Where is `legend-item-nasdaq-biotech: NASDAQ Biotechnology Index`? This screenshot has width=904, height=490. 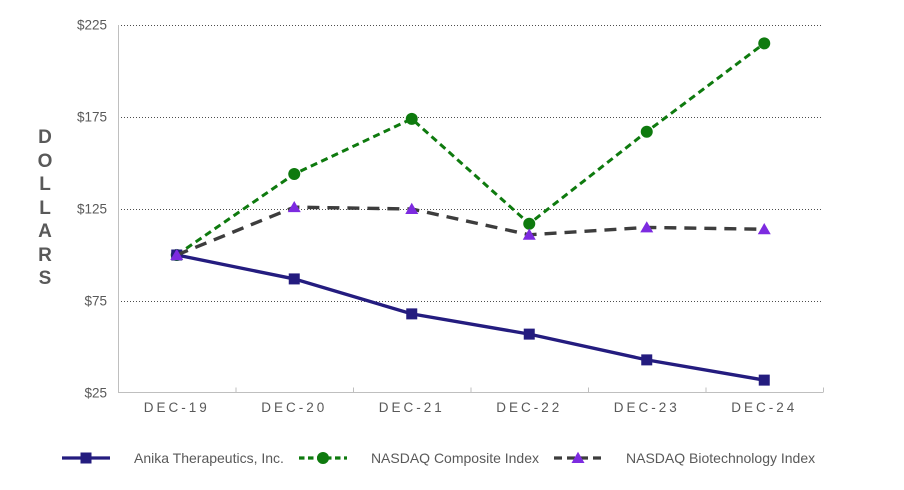
legend-item-nasdaq-biotech: NASDAQ Biotechnology Index is located at coordinates (684, 458).